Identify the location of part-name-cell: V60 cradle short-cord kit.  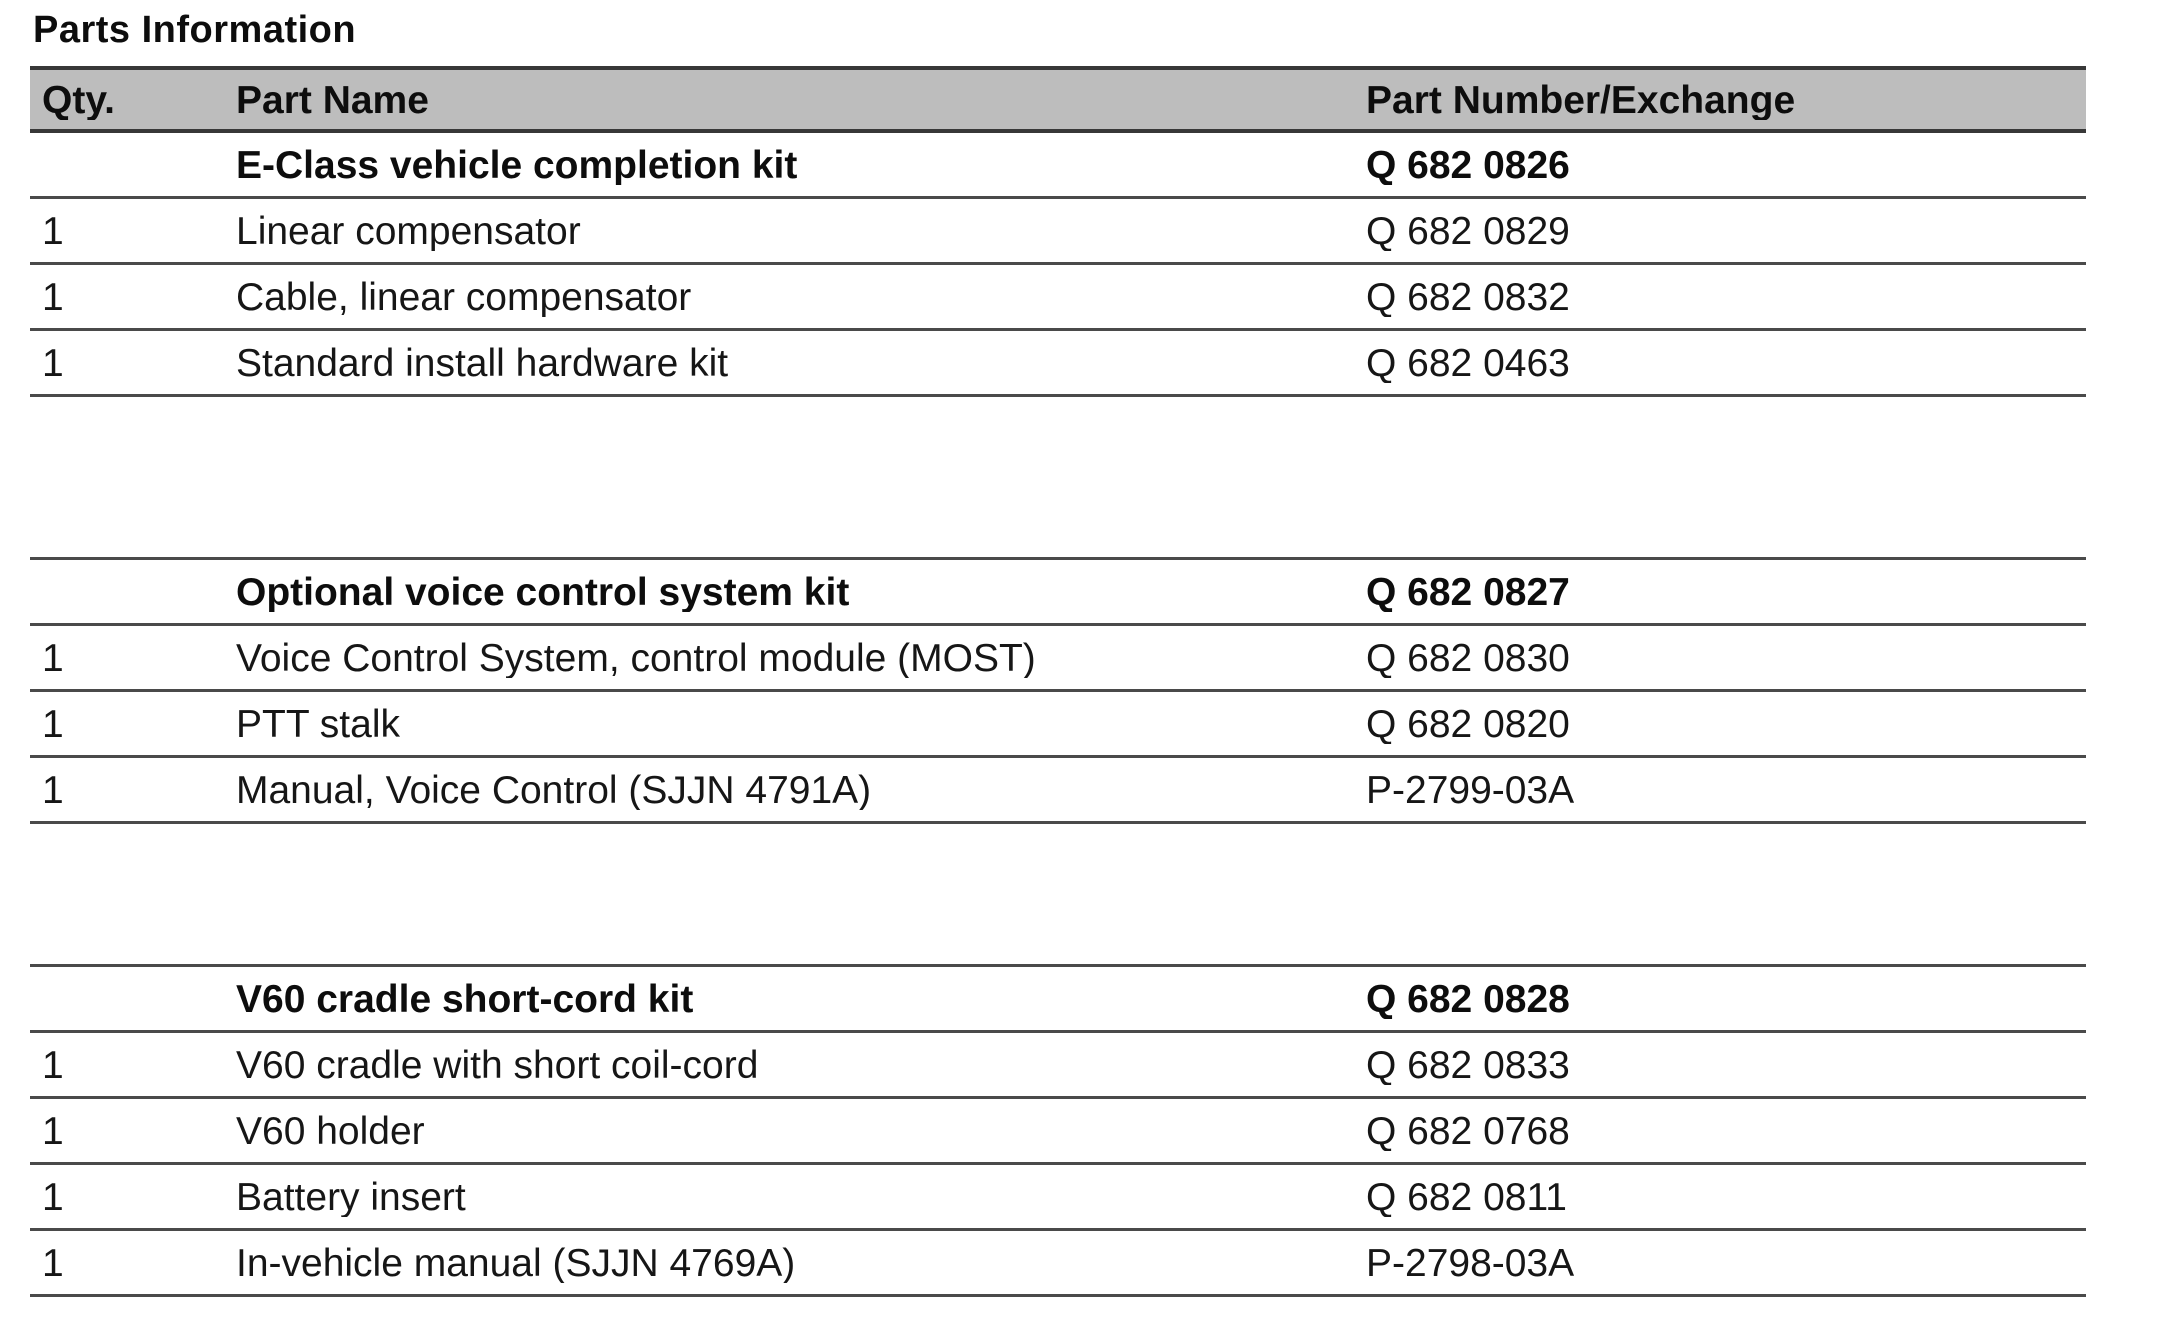
(465, 998).